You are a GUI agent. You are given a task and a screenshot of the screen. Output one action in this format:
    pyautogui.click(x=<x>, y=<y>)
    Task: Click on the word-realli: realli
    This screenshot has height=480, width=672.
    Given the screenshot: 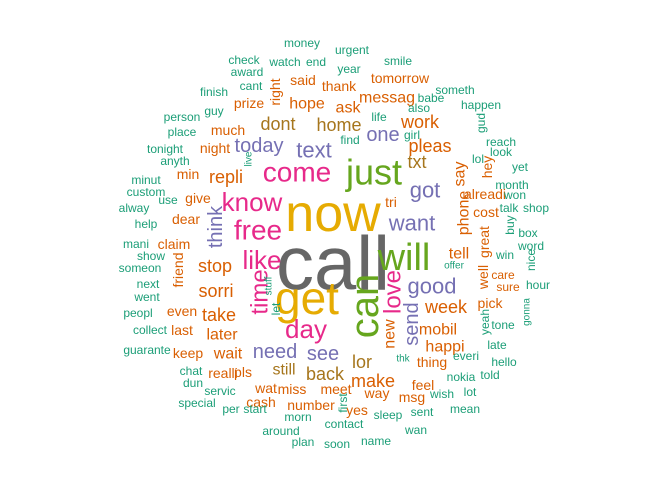 What is the action you would take?
    pyautogui.click(x=223, y=373)
    